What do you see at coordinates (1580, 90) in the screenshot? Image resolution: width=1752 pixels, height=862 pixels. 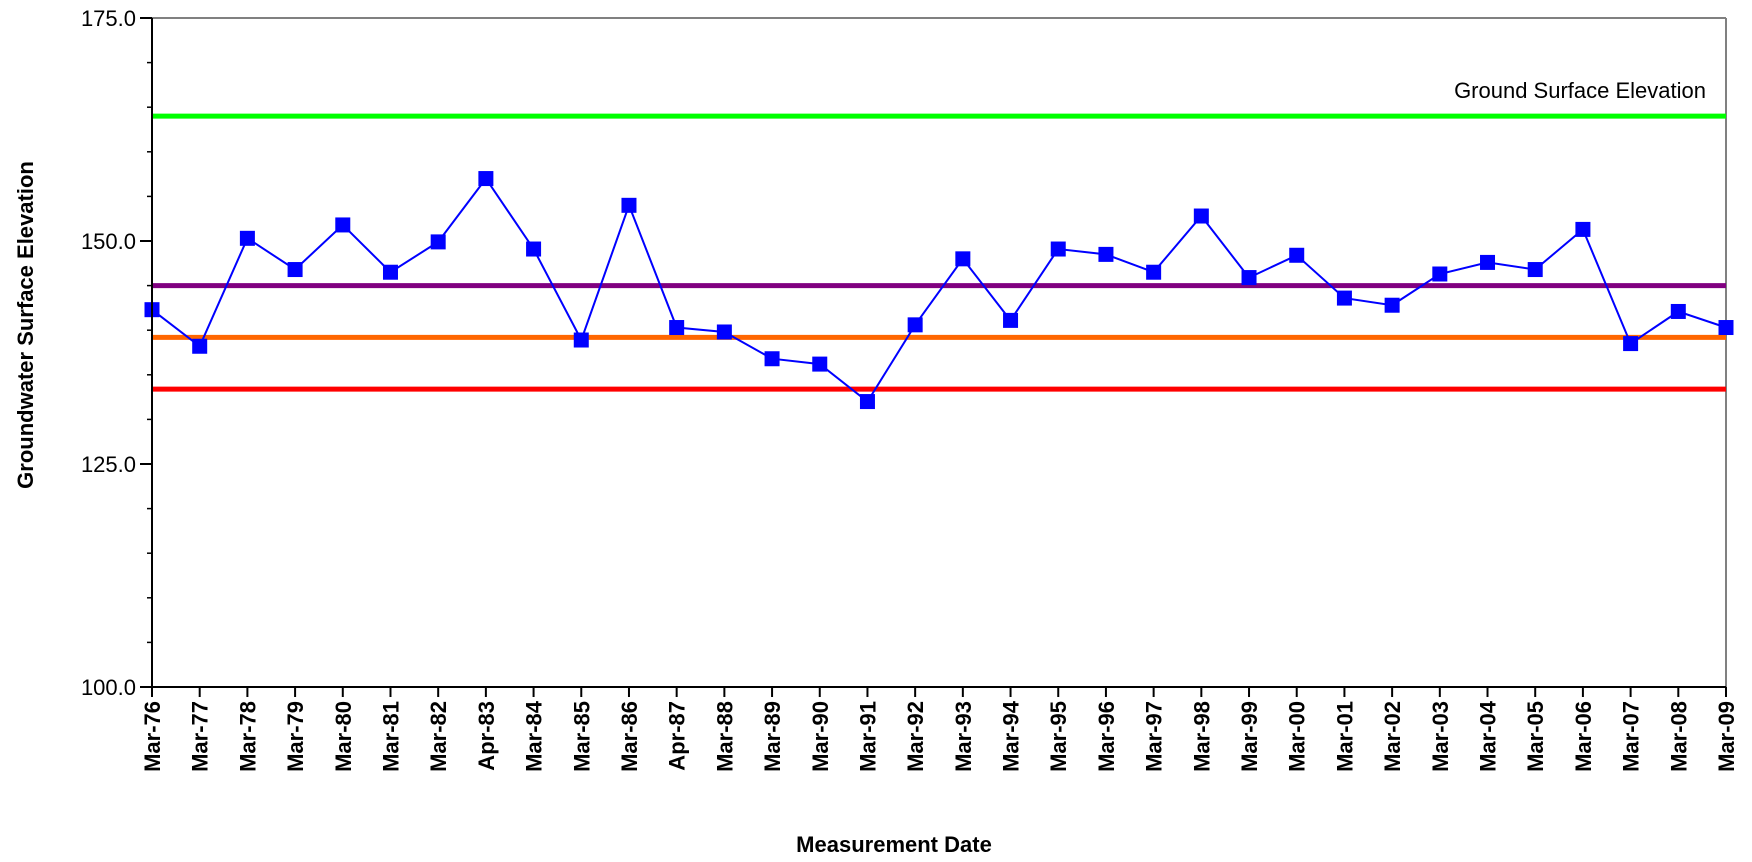 I see `reference-line-label-0: Ground Surface Elevation` at bounding box center [1580, 90].